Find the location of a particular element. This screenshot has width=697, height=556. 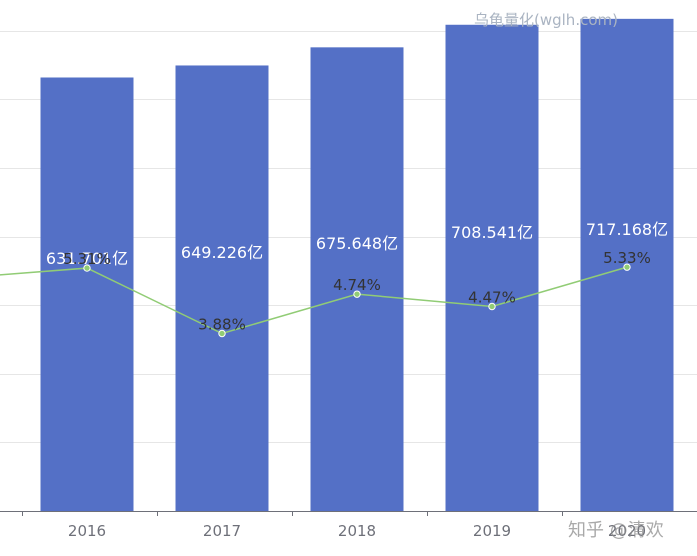

line-point-2019 is located at coordinates (492, 306).